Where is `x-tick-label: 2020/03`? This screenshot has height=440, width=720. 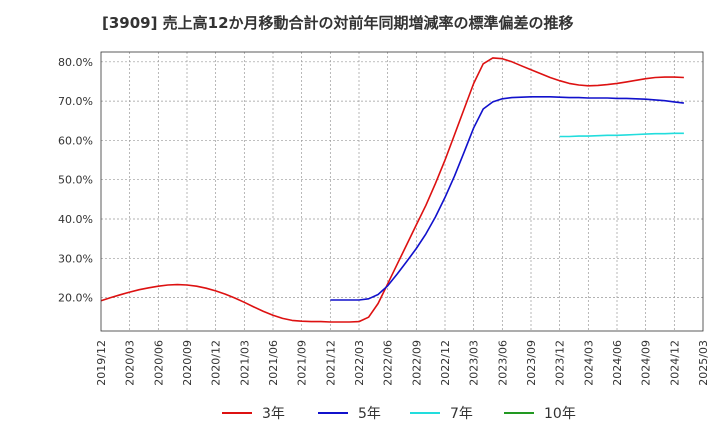 x-tick-label: 2020/03 is located at coordinates (130, 363).